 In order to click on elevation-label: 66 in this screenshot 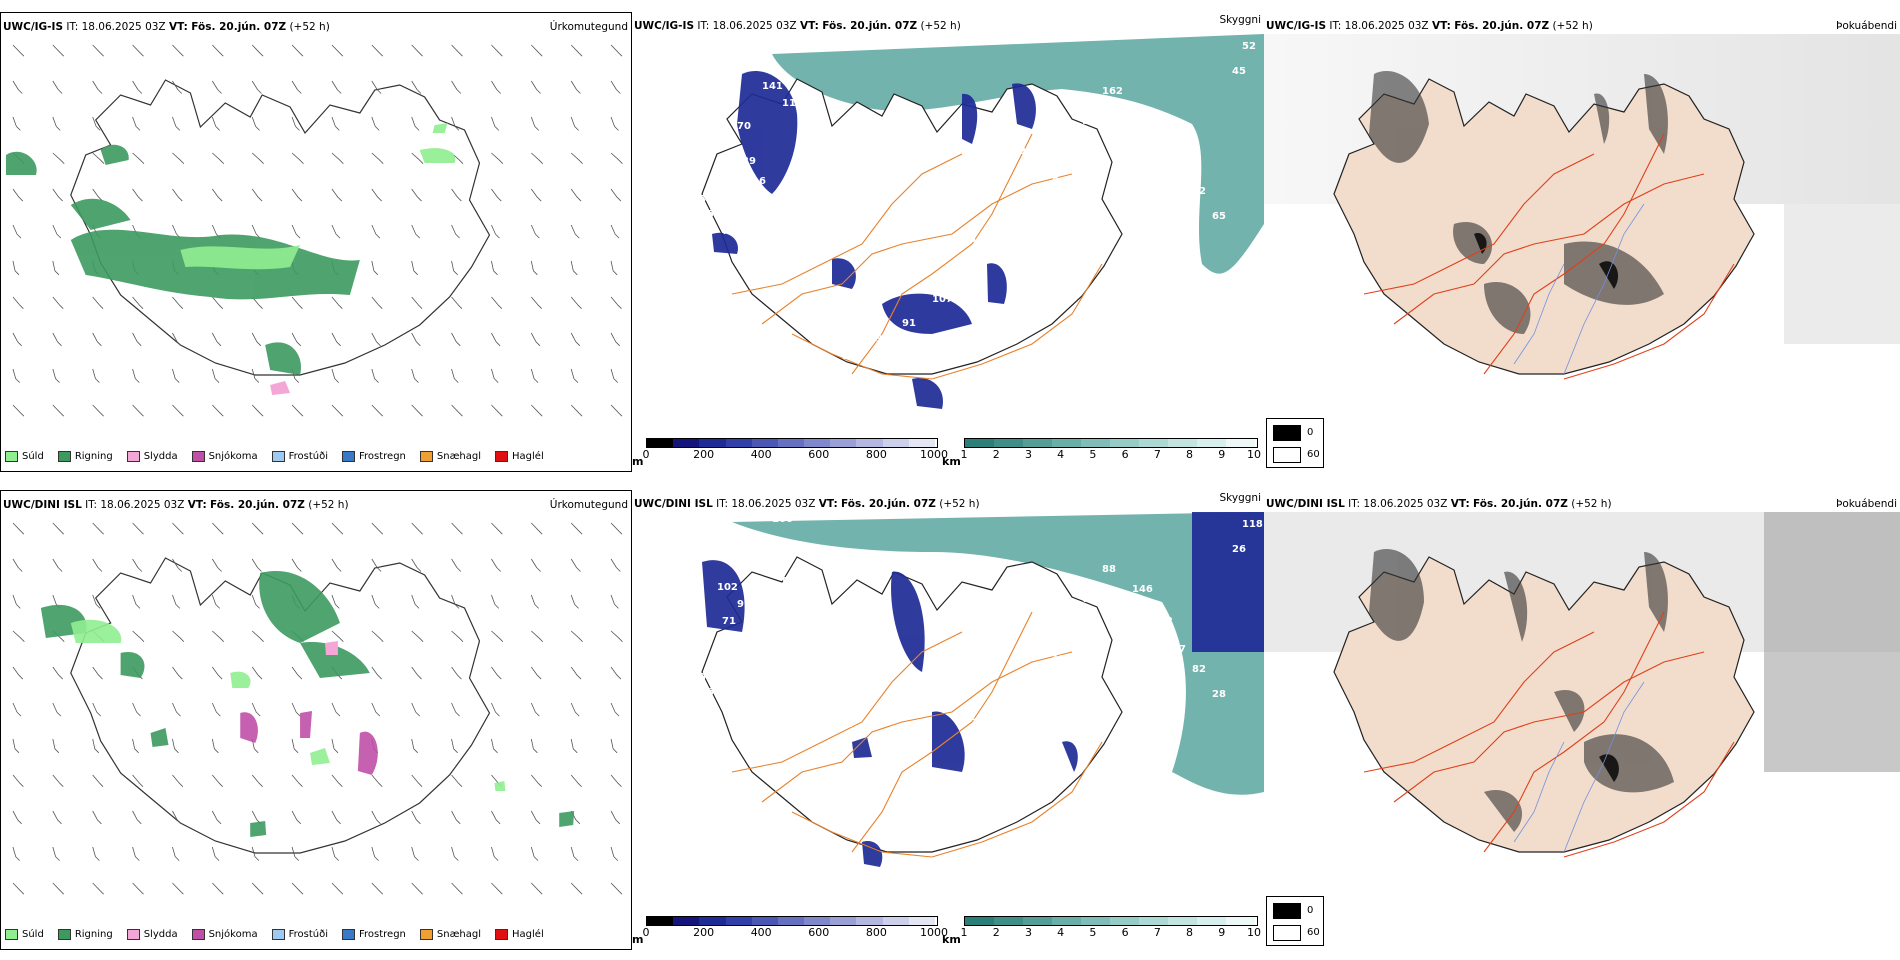, I will do `click(749, 639)`.